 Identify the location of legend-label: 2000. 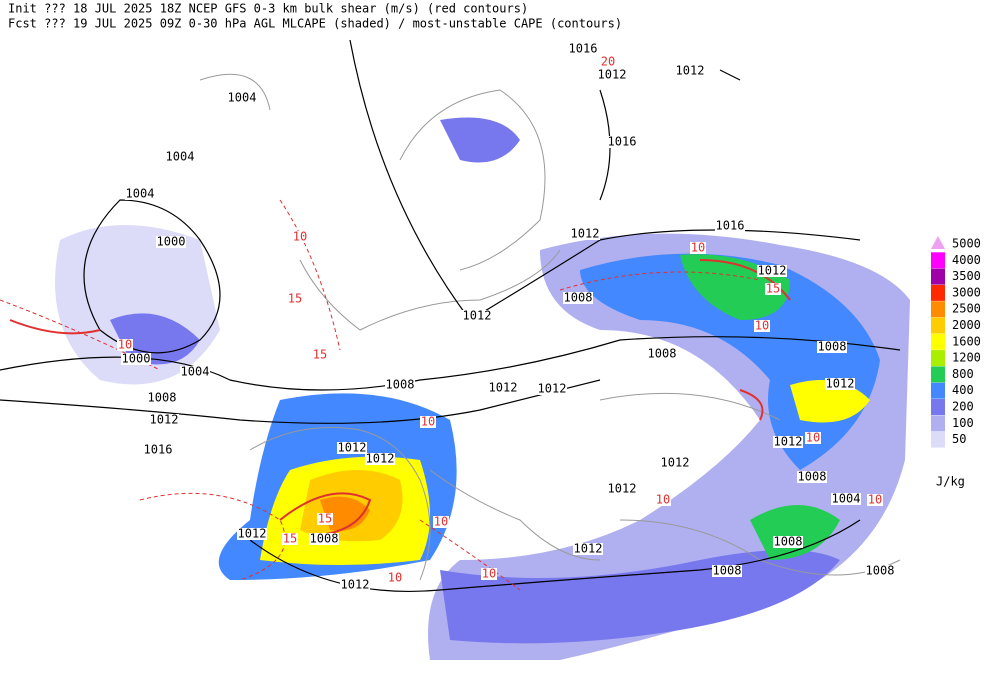
(966, 325).